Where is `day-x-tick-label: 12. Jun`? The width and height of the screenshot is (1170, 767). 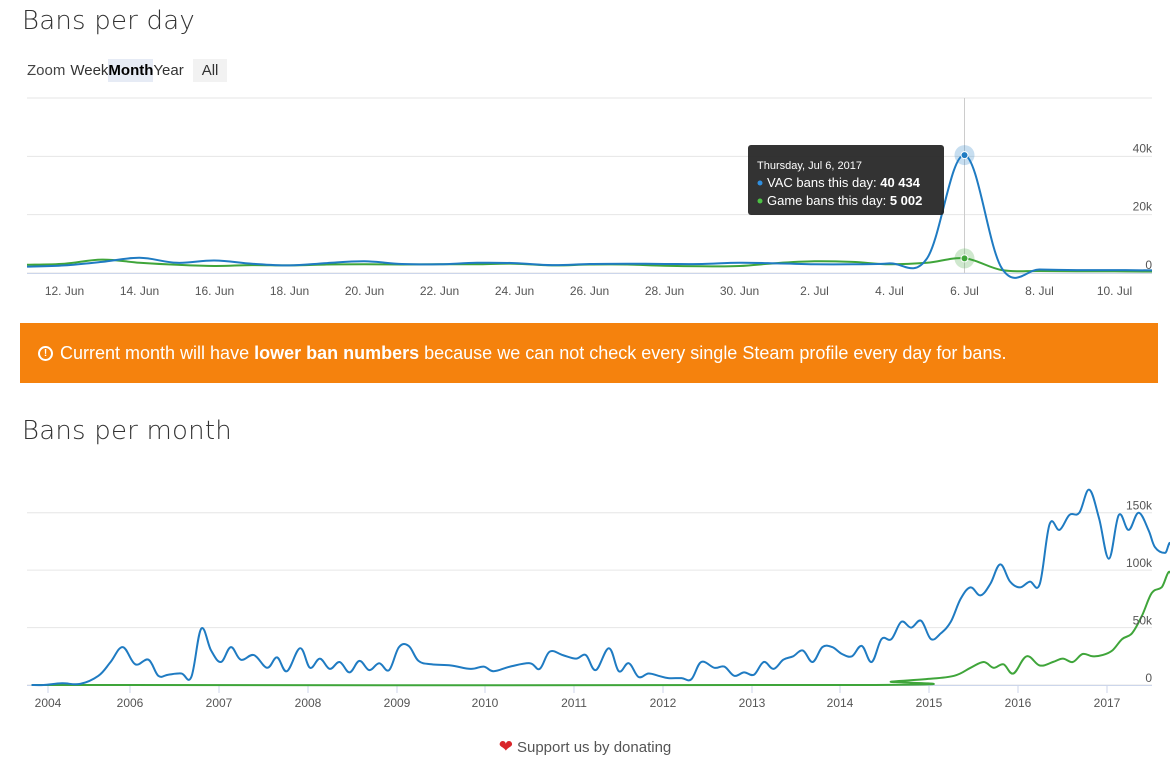
day-x-tick-label: 12. Jun is located at coordinates (64, 291).